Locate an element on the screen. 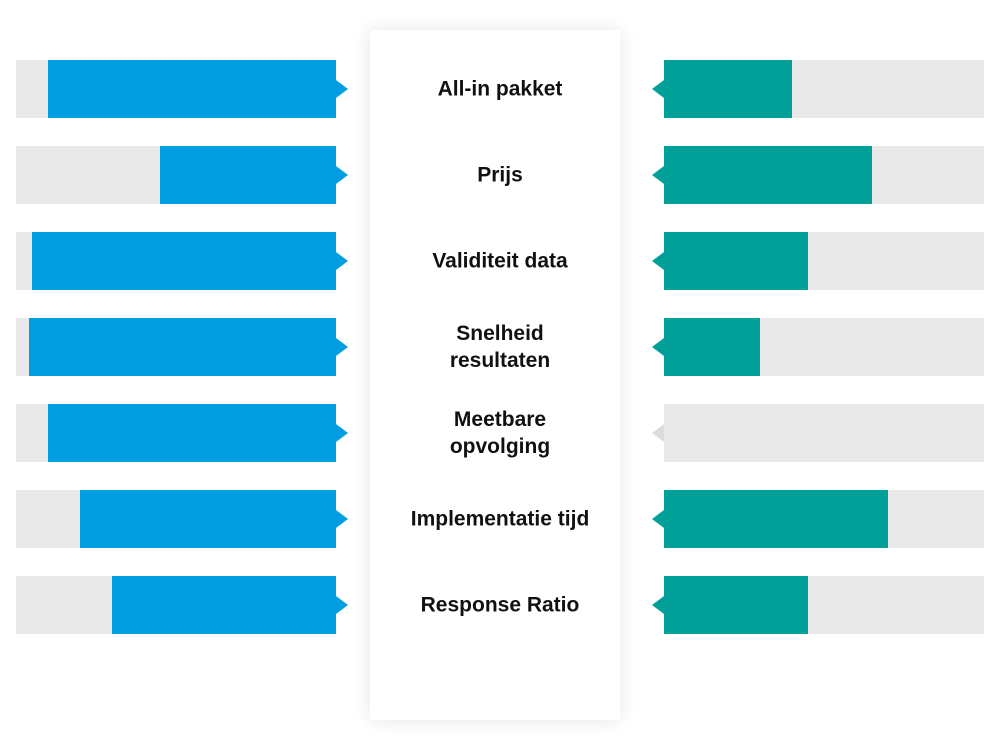 This screenshot has height=750, width=1000. category-label: Response Ratio is located at coordinates (500, 605).